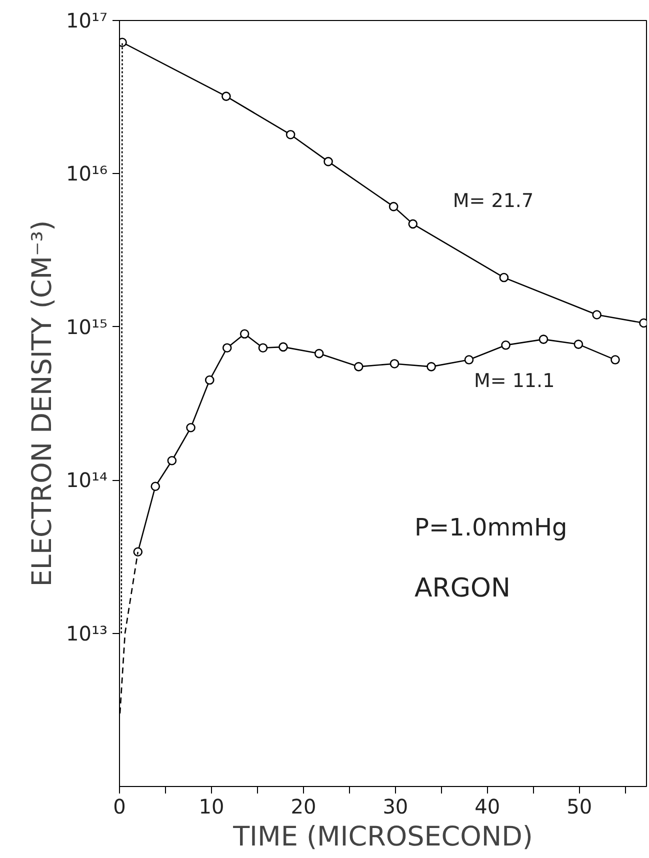 Image resolution: width=649 pixels, height=858 pixels. Describe the element at coordinates (87, 480) in the screenshot. I see `y-tick-label: 10¹⁴` at that location.